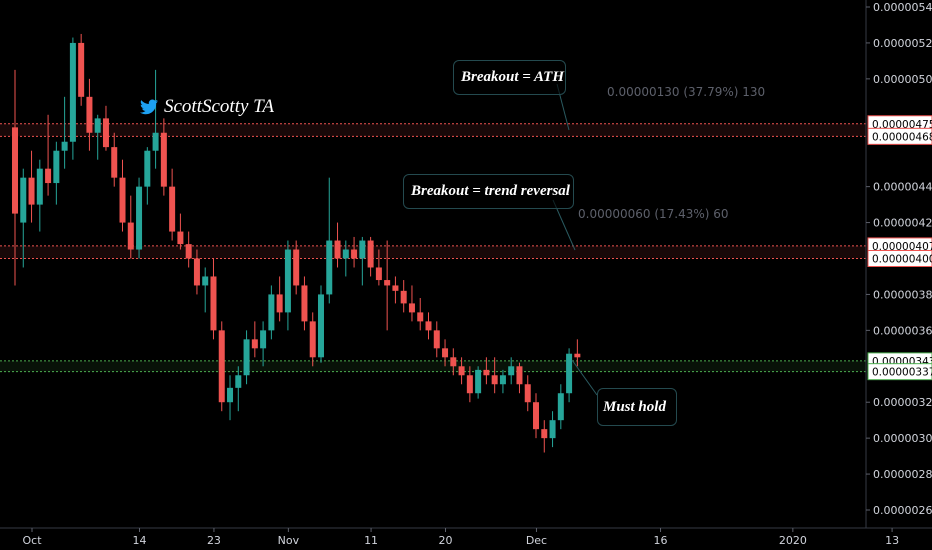 This screenshot has height=550, width=932. I want to click on x-tick-label: 13, so click(892, 540).